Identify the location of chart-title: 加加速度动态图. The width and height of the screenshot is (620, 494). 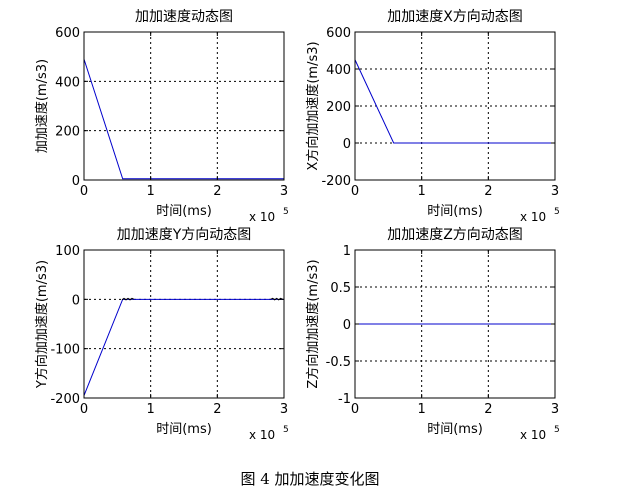
(184, 17).